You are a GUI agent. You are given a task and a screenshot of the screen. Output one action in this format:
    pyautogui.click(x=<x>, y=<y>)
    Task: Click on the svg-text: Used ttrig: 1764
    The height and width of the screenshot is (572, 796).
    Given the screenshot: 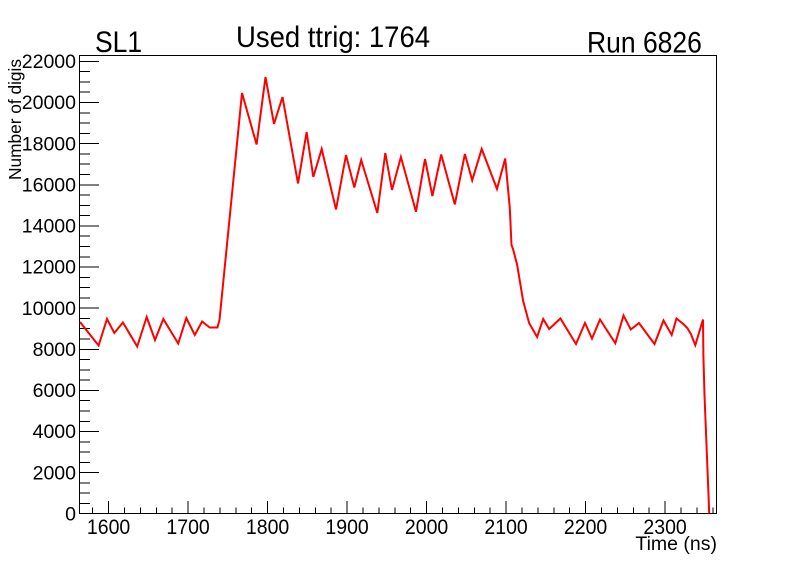 What is the action you would take?
    pyautogui.click(x=333, y=37)
    